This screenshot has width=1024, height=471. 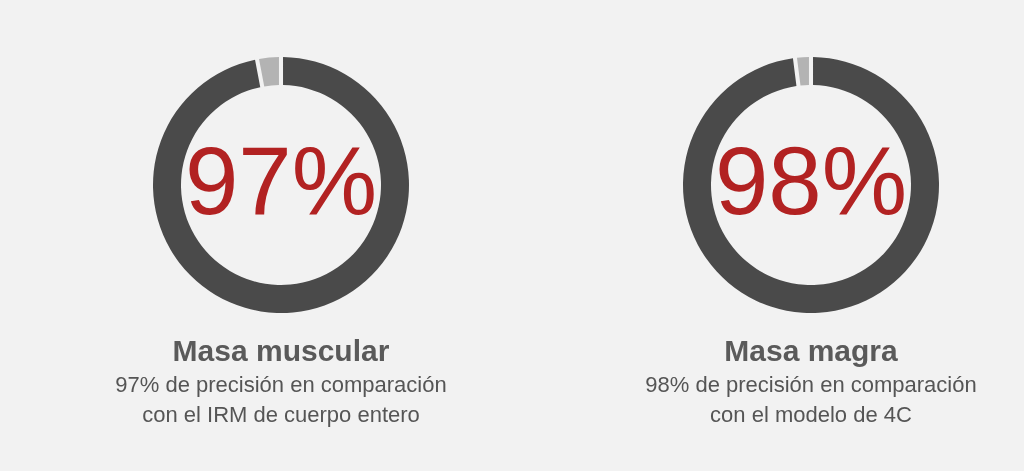 What do you see at coordinates (281, 350) in the screenshot?
I see `text: Masa muscular` at bounding box center [281, 350].